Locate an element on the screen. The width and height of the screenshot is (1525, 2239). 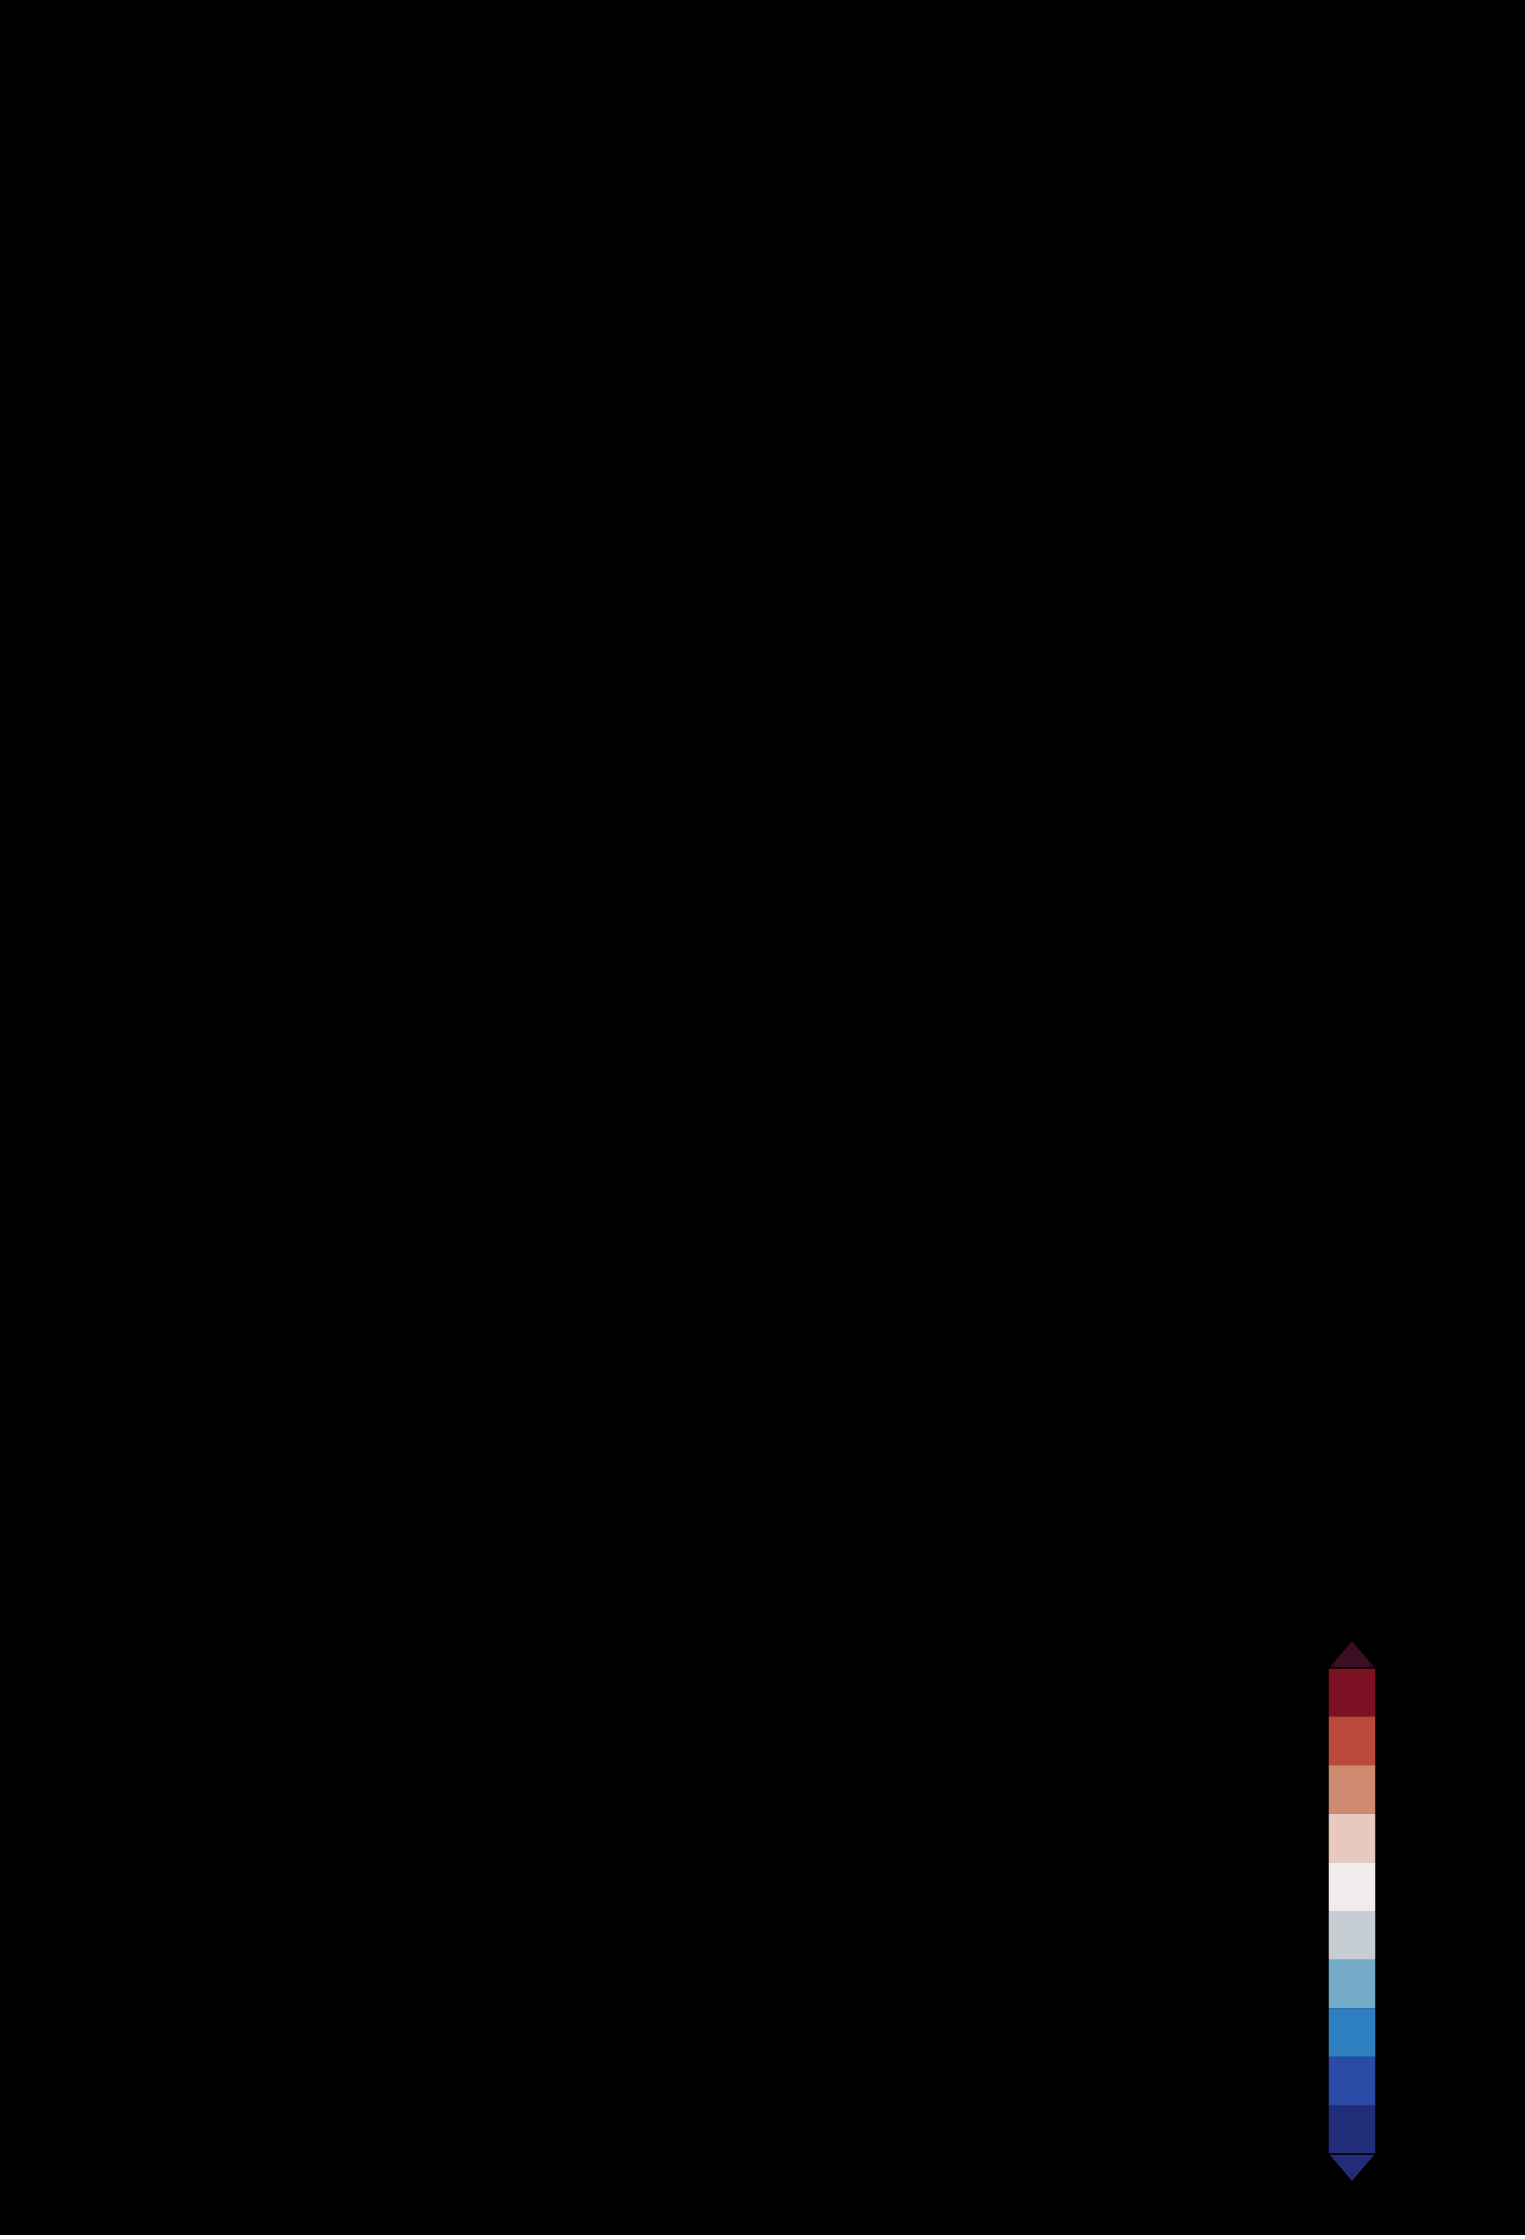
x-tick-label: 60°E is located at coordinates (891, 2204).